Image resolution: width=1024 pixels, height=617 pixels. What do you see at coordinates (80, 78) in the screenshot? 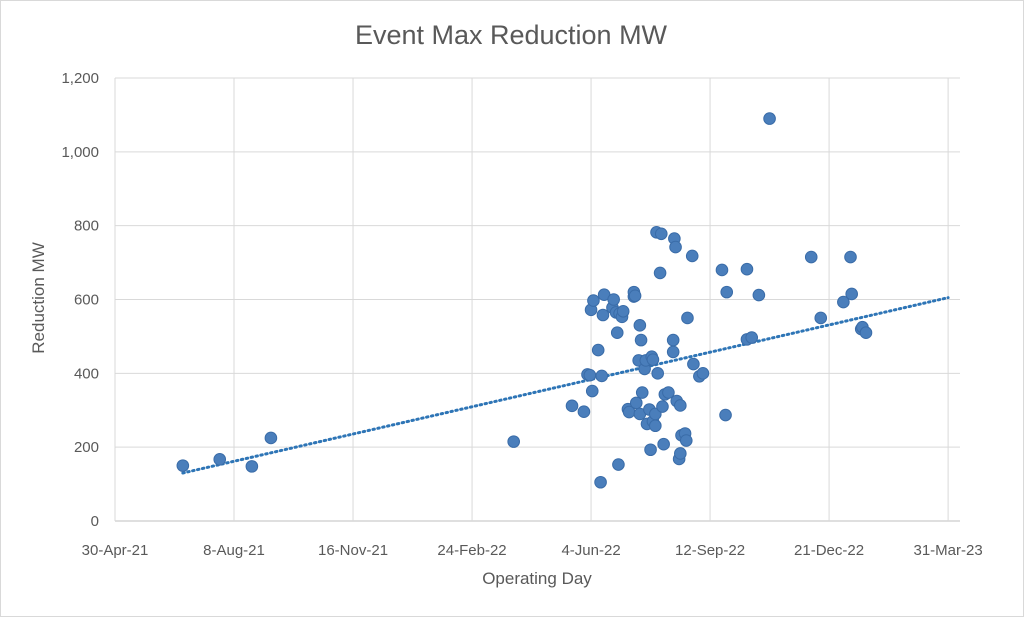
I see `y-tick-label: 1,200` at bounding box center [80, 78].